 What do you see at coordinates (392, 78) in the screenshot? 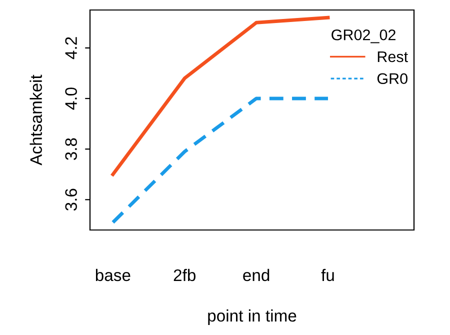
I see `legend-label: GR0` at bounding box center [392, 78].